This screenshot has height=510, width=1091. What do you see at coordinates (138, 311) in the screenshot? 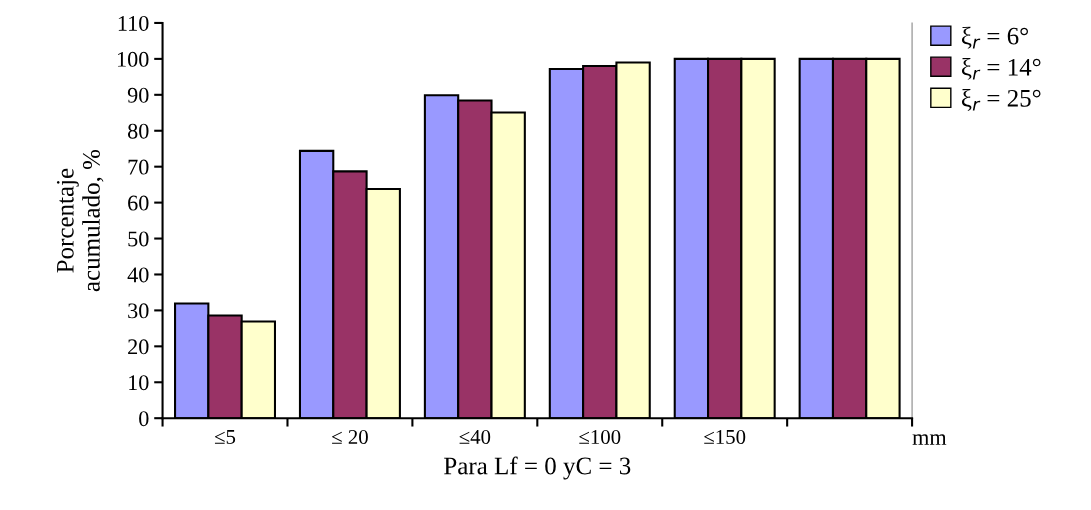
I see `y-tick-label: 30` at bounding box center [138, 311].